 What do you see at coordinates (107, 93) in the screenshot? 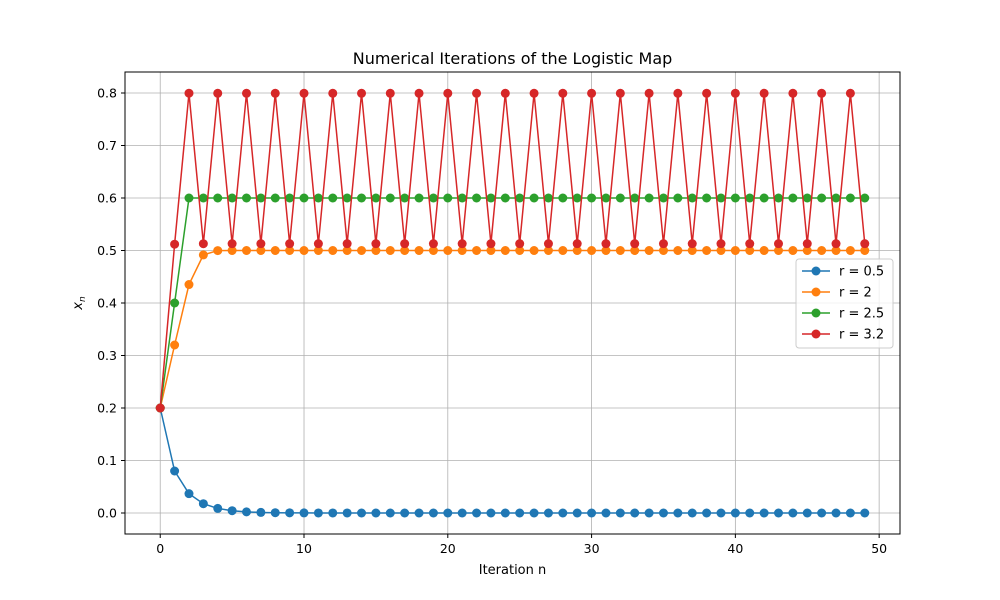
I see `y-tick-label: 0.8` at bounding box center [107, 93].